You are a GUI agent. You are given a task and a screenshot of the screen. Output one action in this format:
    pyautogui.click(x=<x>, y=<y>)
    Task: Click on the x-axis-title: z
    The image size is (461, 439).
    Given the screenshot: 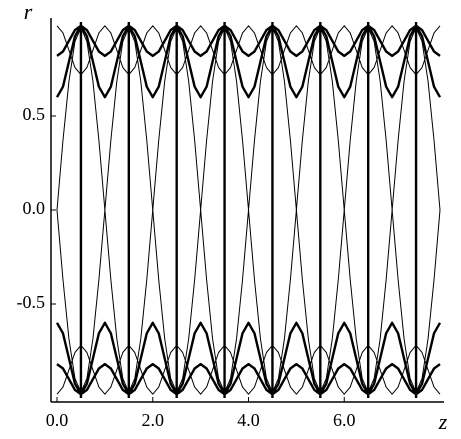 What is the action you would take?
    pyautogui.click(x=443, y=421)
    